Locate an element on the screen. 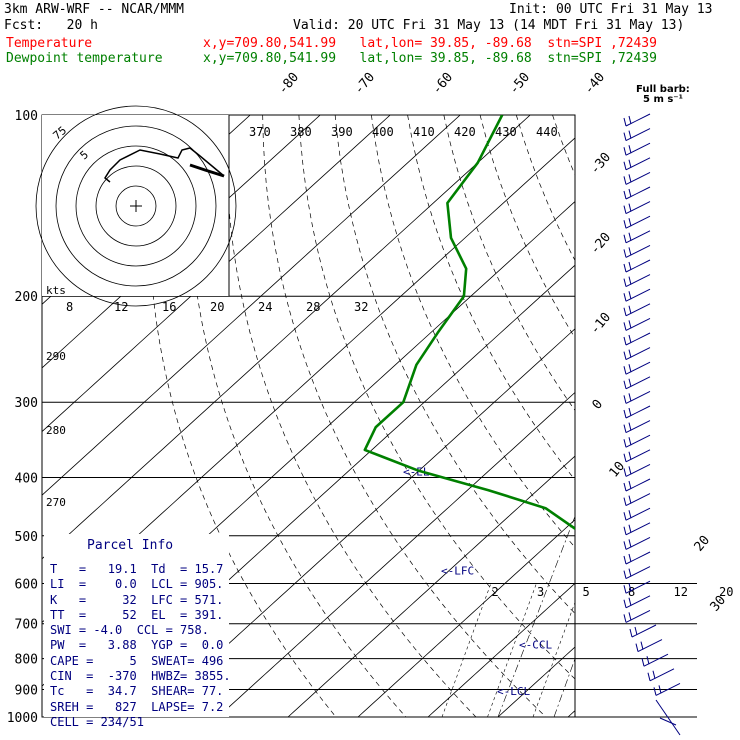  speed-axis-label: 28 is located at coordinates (313, 307).